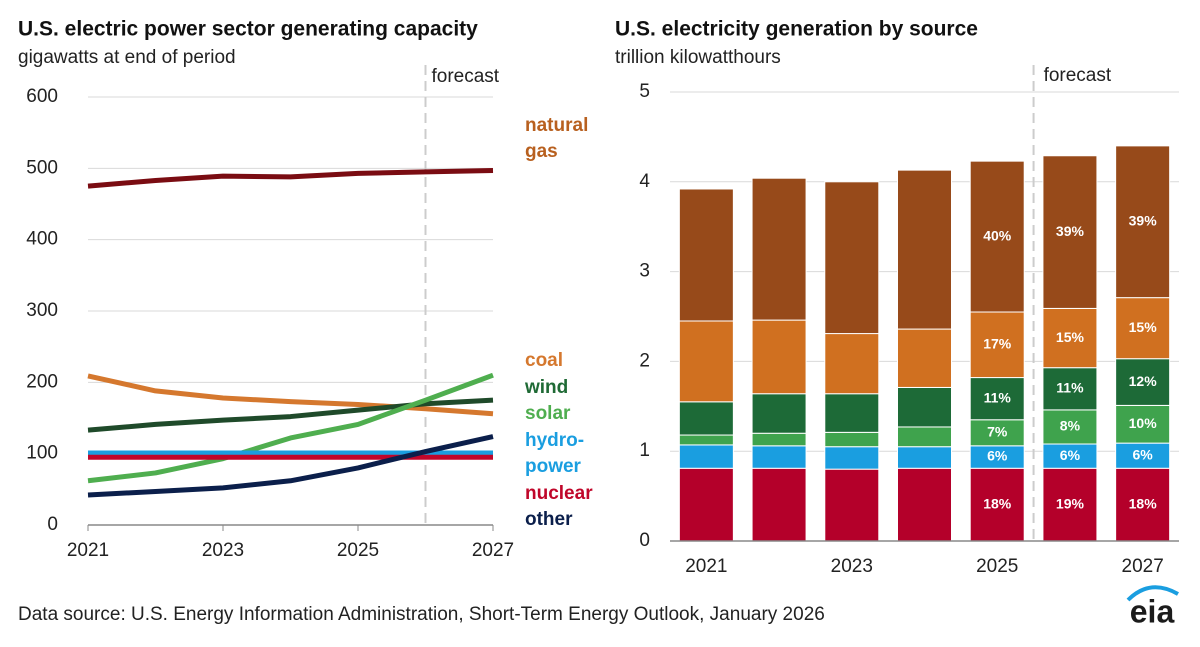  What do you see at coordinates (644, 91) in the screenshot?
I see `y-tick-label: 5` at bounding box center [644, 91].